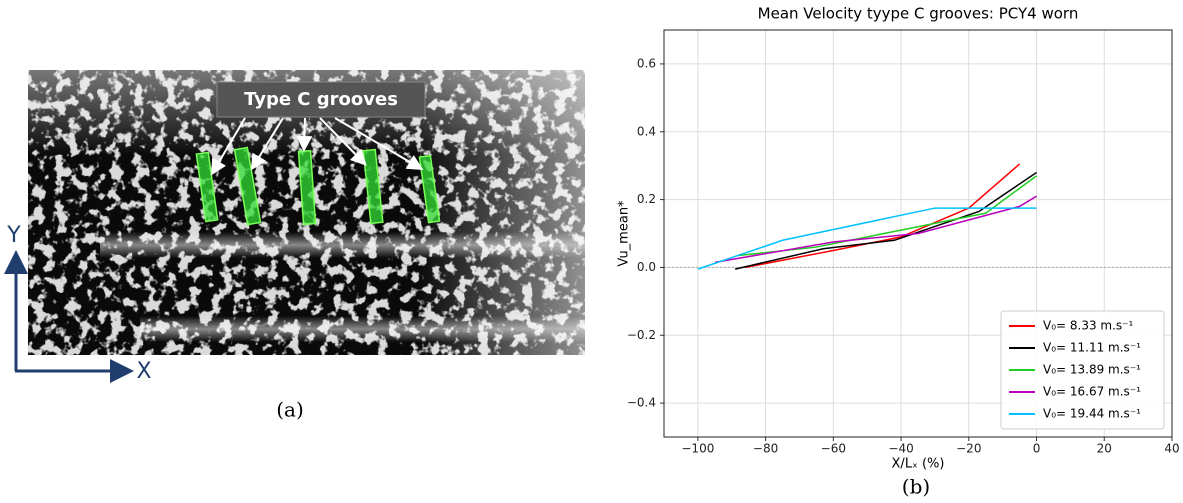 The height and width of the screenshot is (503, 1183). Describe the element at coordinates (13, 235) in the screenshot. I see `axis-y-letter: Y` at that location.